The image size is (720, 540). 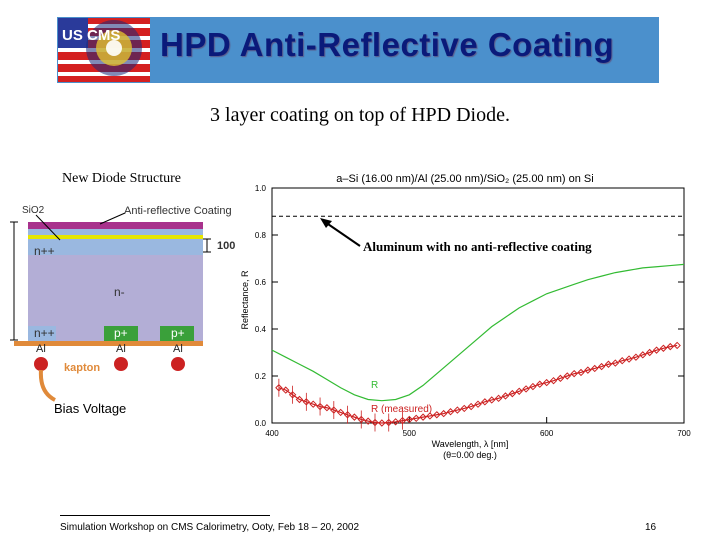 What do you see at coordinates (104, 50) in the screenshot?
I see `uscms-logo: US CMS` at bounding box center [104, 50].